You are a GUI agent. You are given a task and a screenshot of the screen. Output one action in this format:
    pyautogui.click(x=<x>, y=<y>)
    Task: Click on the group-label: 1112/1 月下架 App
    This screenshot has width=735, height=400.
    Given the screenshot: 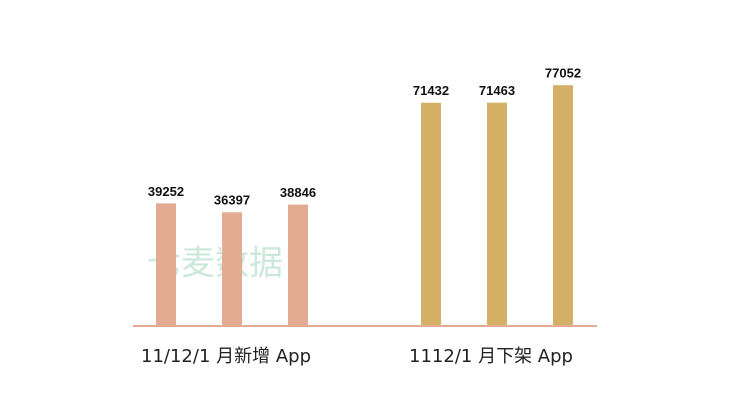 What is the action you would take?
    pyautogui.click(x=491, y=356)
    